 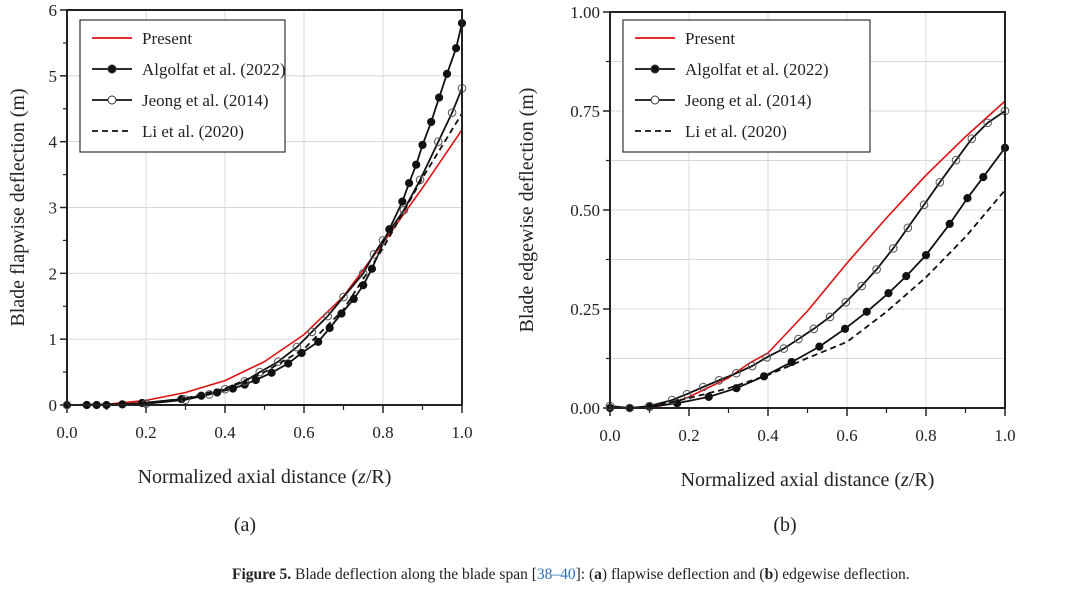 I want to click on legend-label: Present, so click(x=167, y=38).